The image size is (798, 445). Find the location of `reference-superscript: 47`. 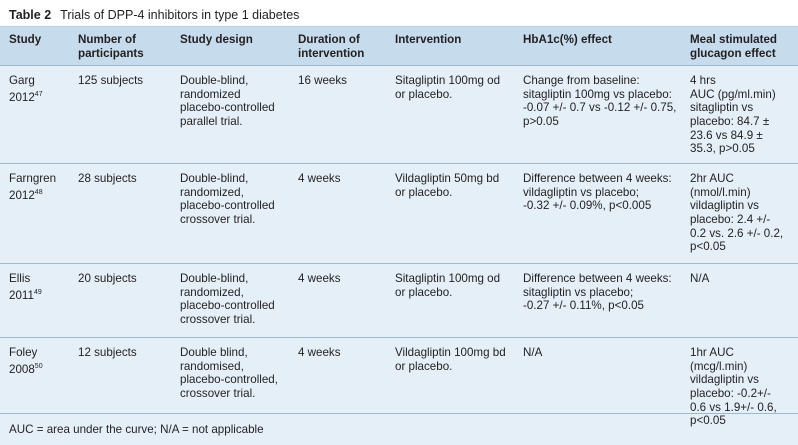

reference-superscript: 47 is located at coordinates (38, 94).